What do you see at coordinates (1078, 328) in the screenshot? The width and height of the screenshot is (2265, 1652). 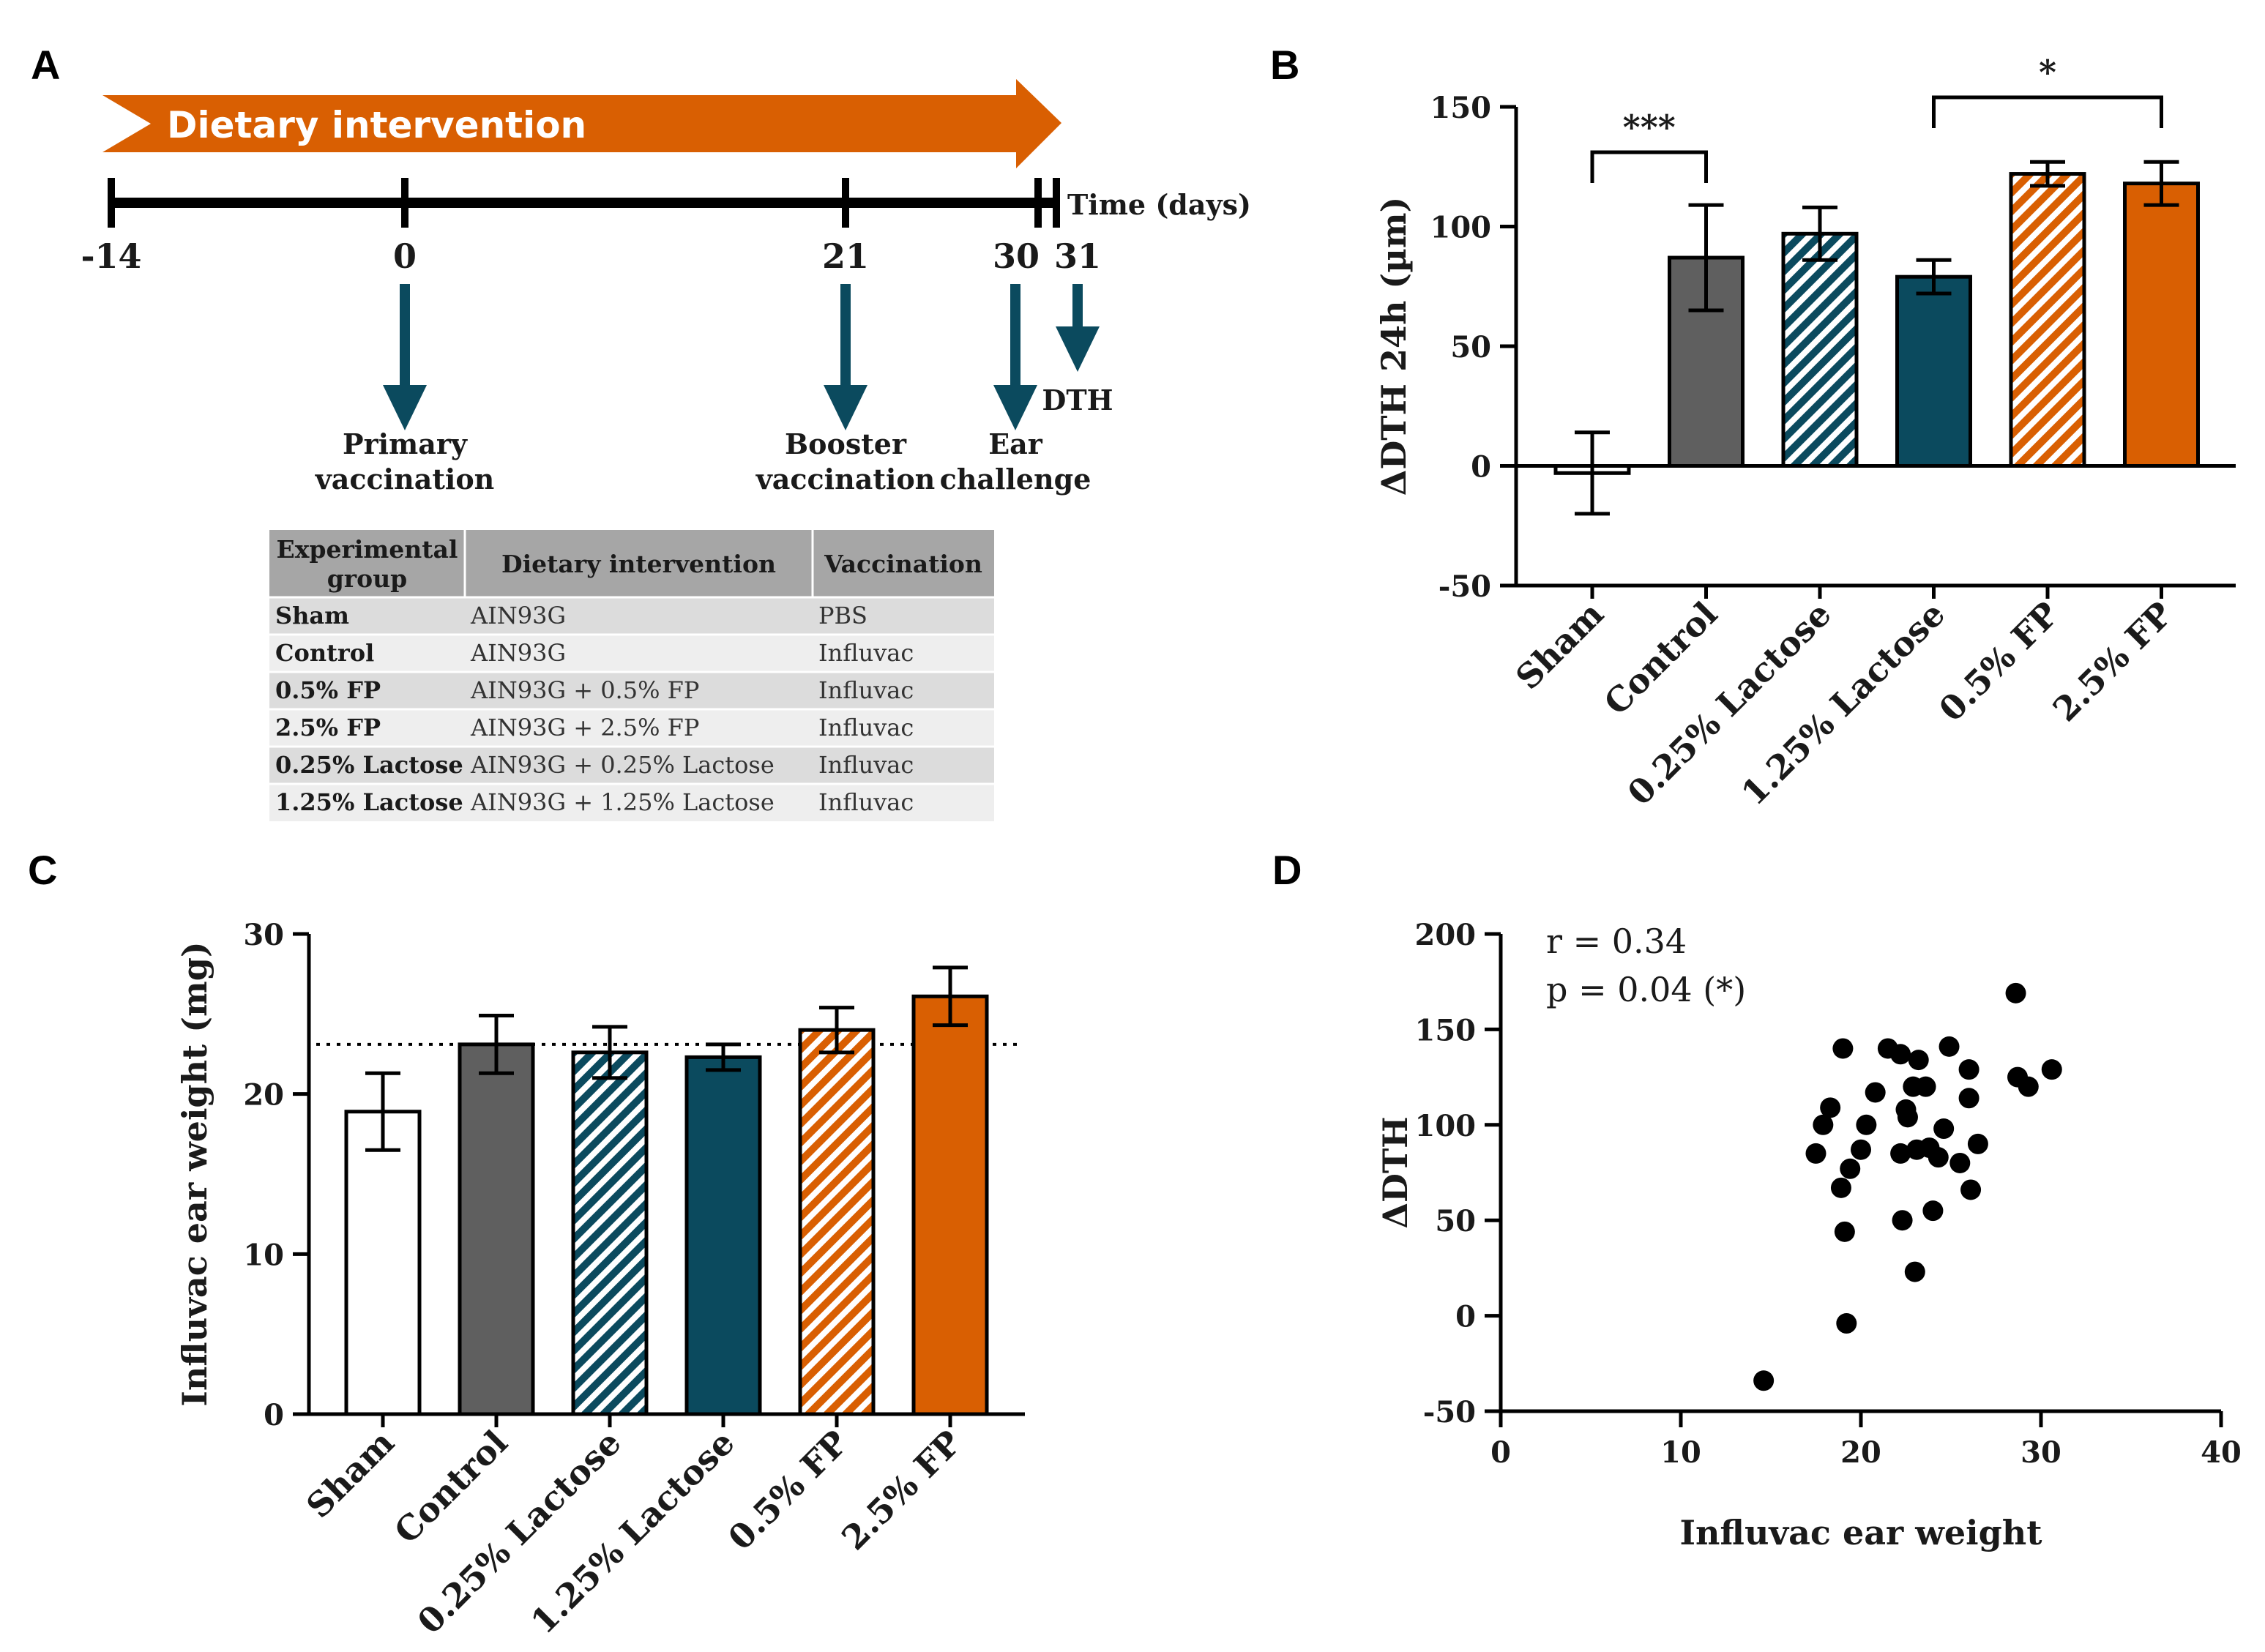 I see `event-arrow-dth` at bounding box center [1078, 328].